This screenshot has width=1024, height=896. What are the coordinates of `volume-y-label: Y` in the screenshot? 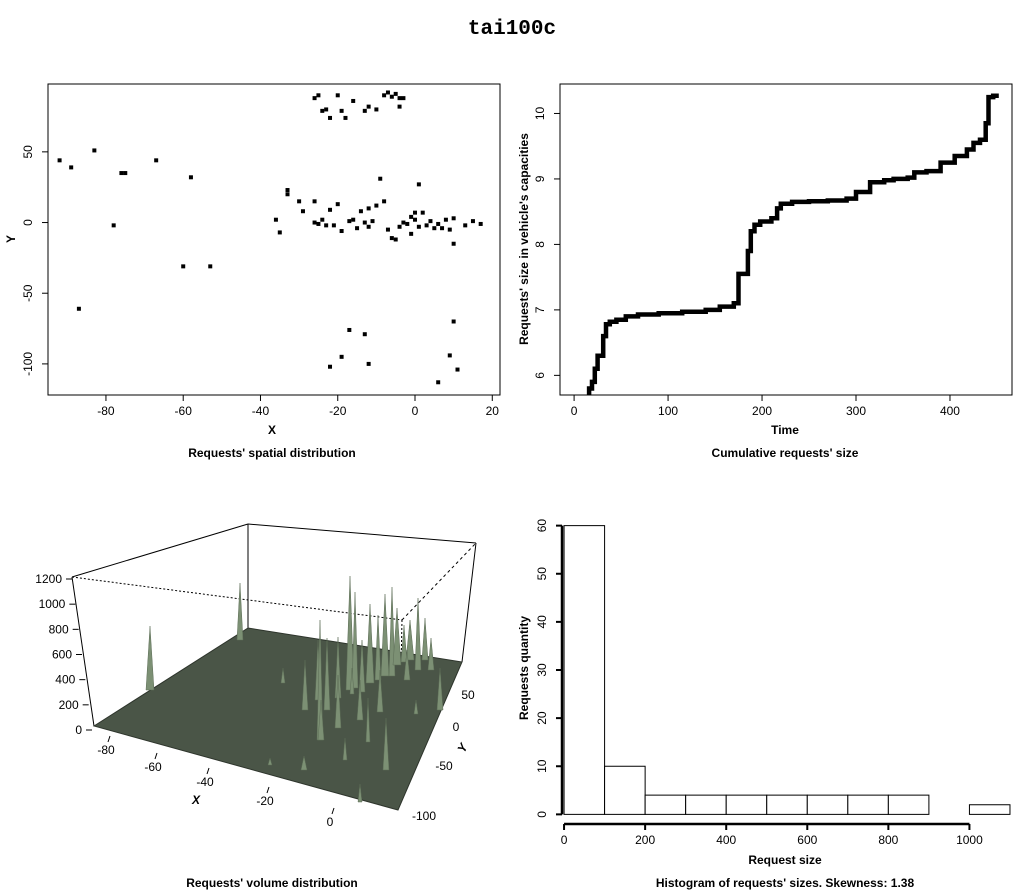 It's located at (462, 747).